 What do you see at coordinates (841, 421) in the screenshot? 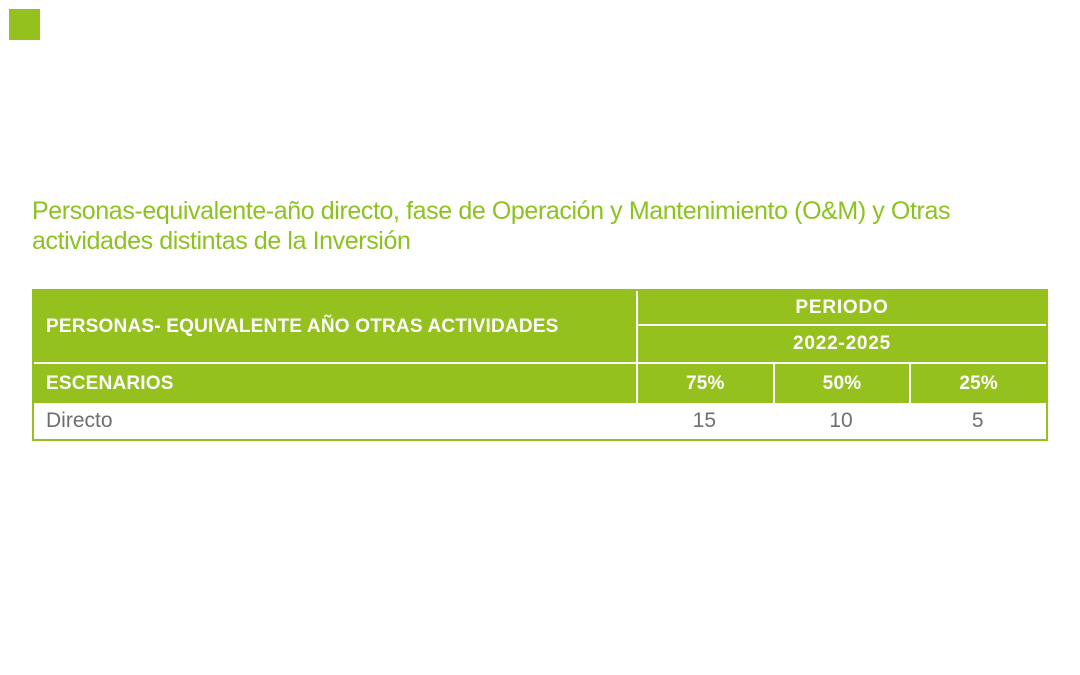
I see `table-cell-value-50: 10` at bounding box center [841, 421].